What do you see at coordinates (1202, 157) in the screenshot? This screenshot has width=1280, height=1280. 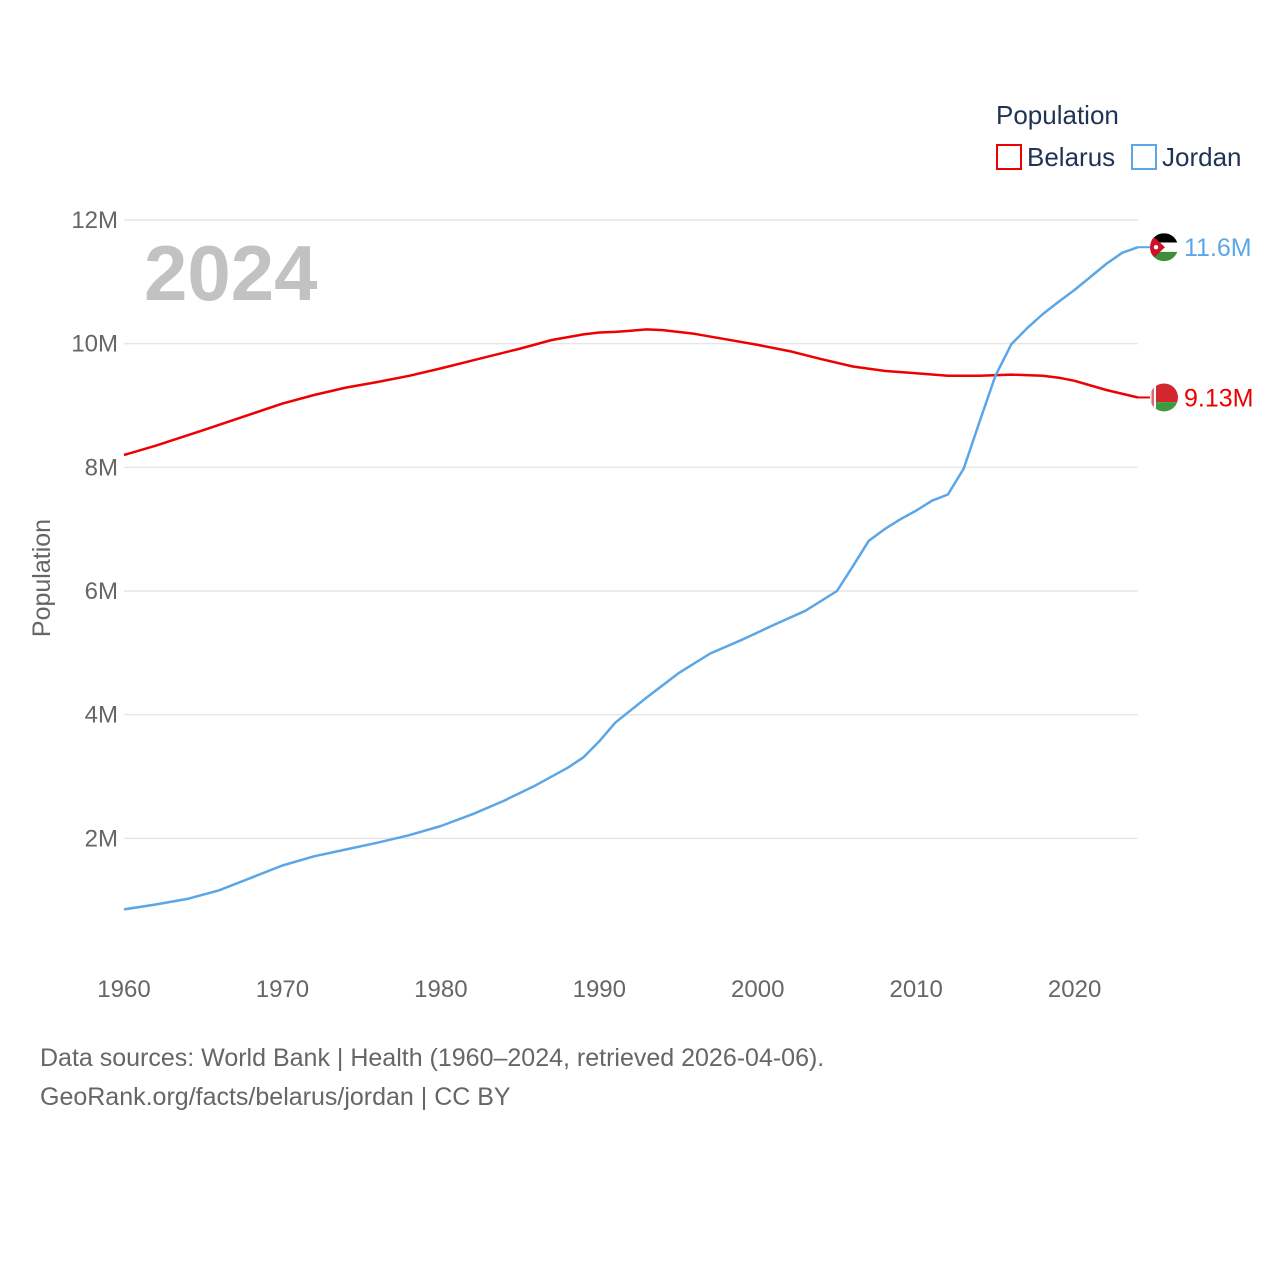 I see `legend-label-jordan: Jordan` at bounding box center [1202, 157].